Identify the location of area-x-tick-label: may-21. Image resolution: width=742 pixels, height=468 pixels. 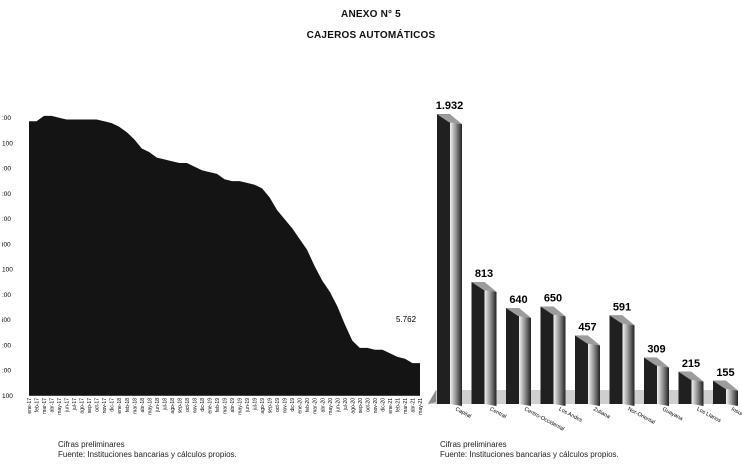
(421, 406).